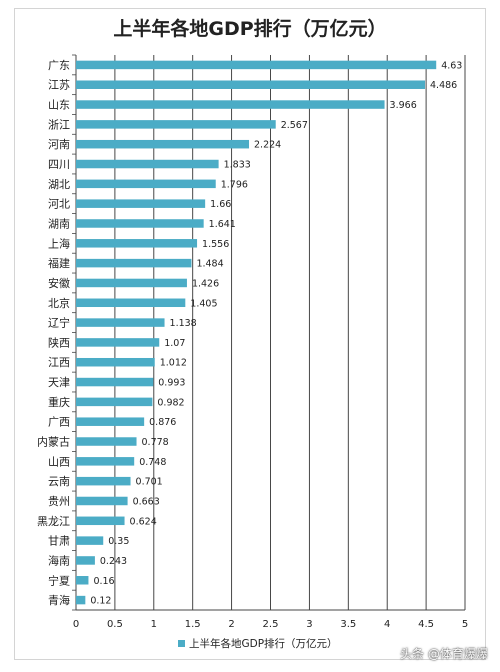 This screenshot has height=672, width=500. Describe the element at coordinates (294, 125) in the screenshot. I see `value-label: 2.567` at that location.